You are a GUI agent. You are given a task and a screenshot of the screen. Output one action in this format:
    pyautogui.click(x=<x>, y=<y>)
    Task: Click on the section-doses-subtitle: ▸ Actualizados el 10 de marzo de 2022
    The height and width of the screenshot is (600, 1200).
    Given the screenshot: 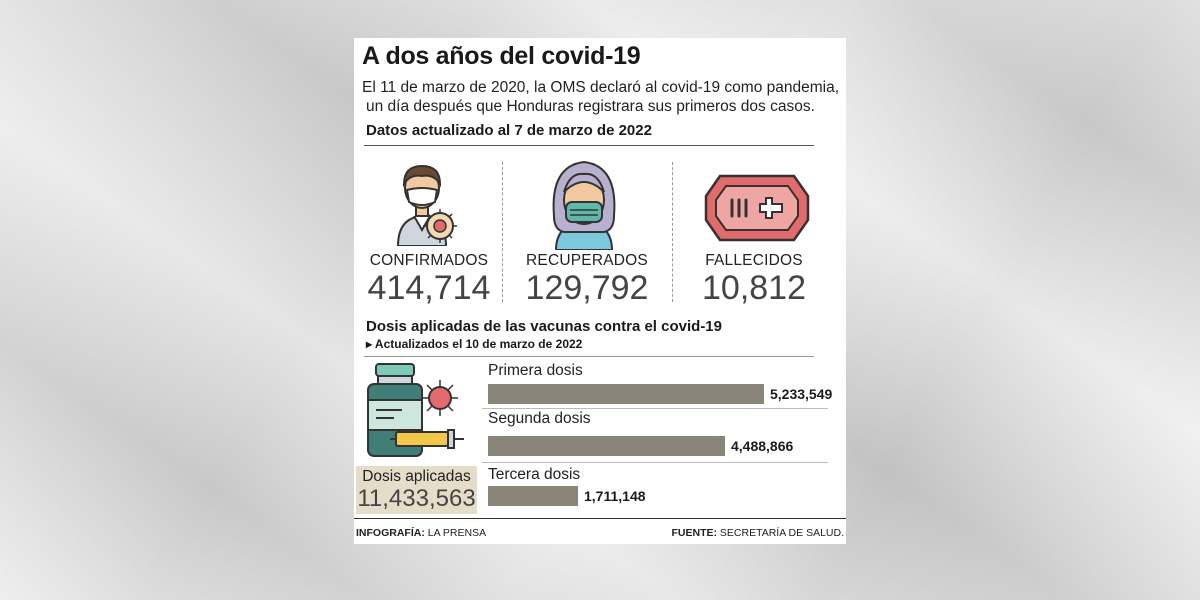 What is the action you would take?
    pyautogui.click(x=474, y=344)
    